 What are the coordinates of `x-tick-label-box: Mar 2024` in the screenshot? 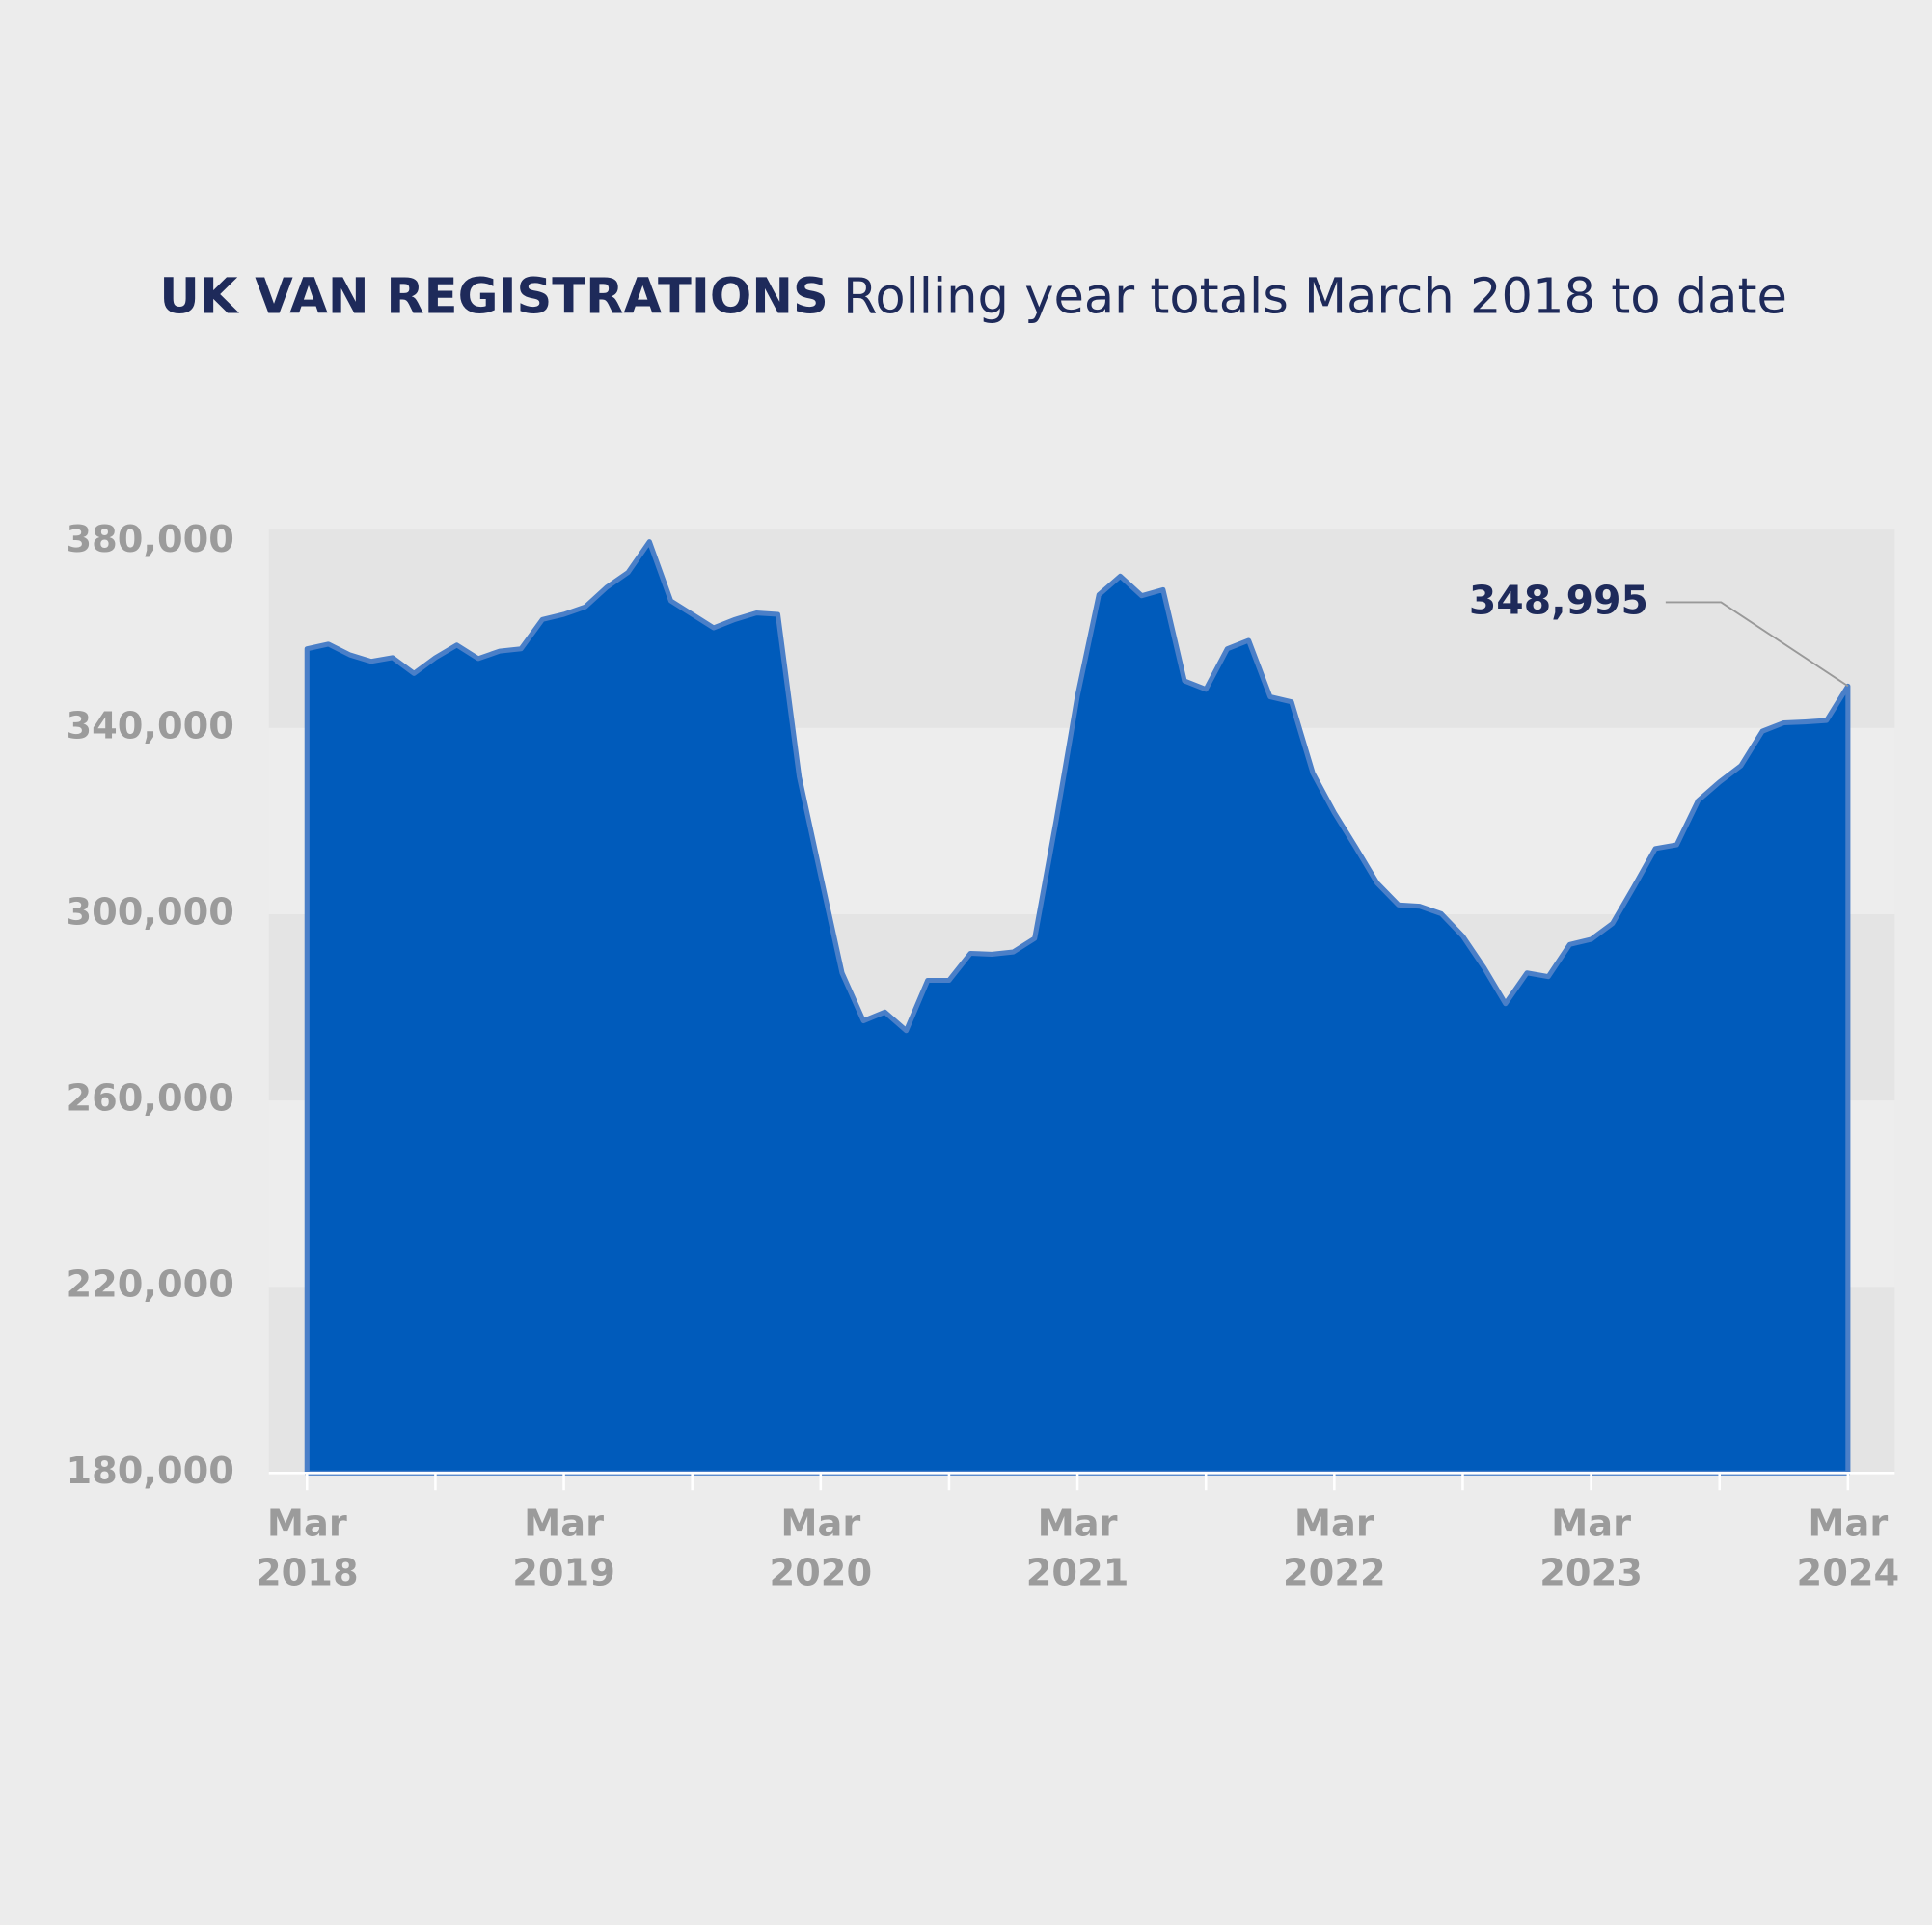 It's located at (1848, 1548).